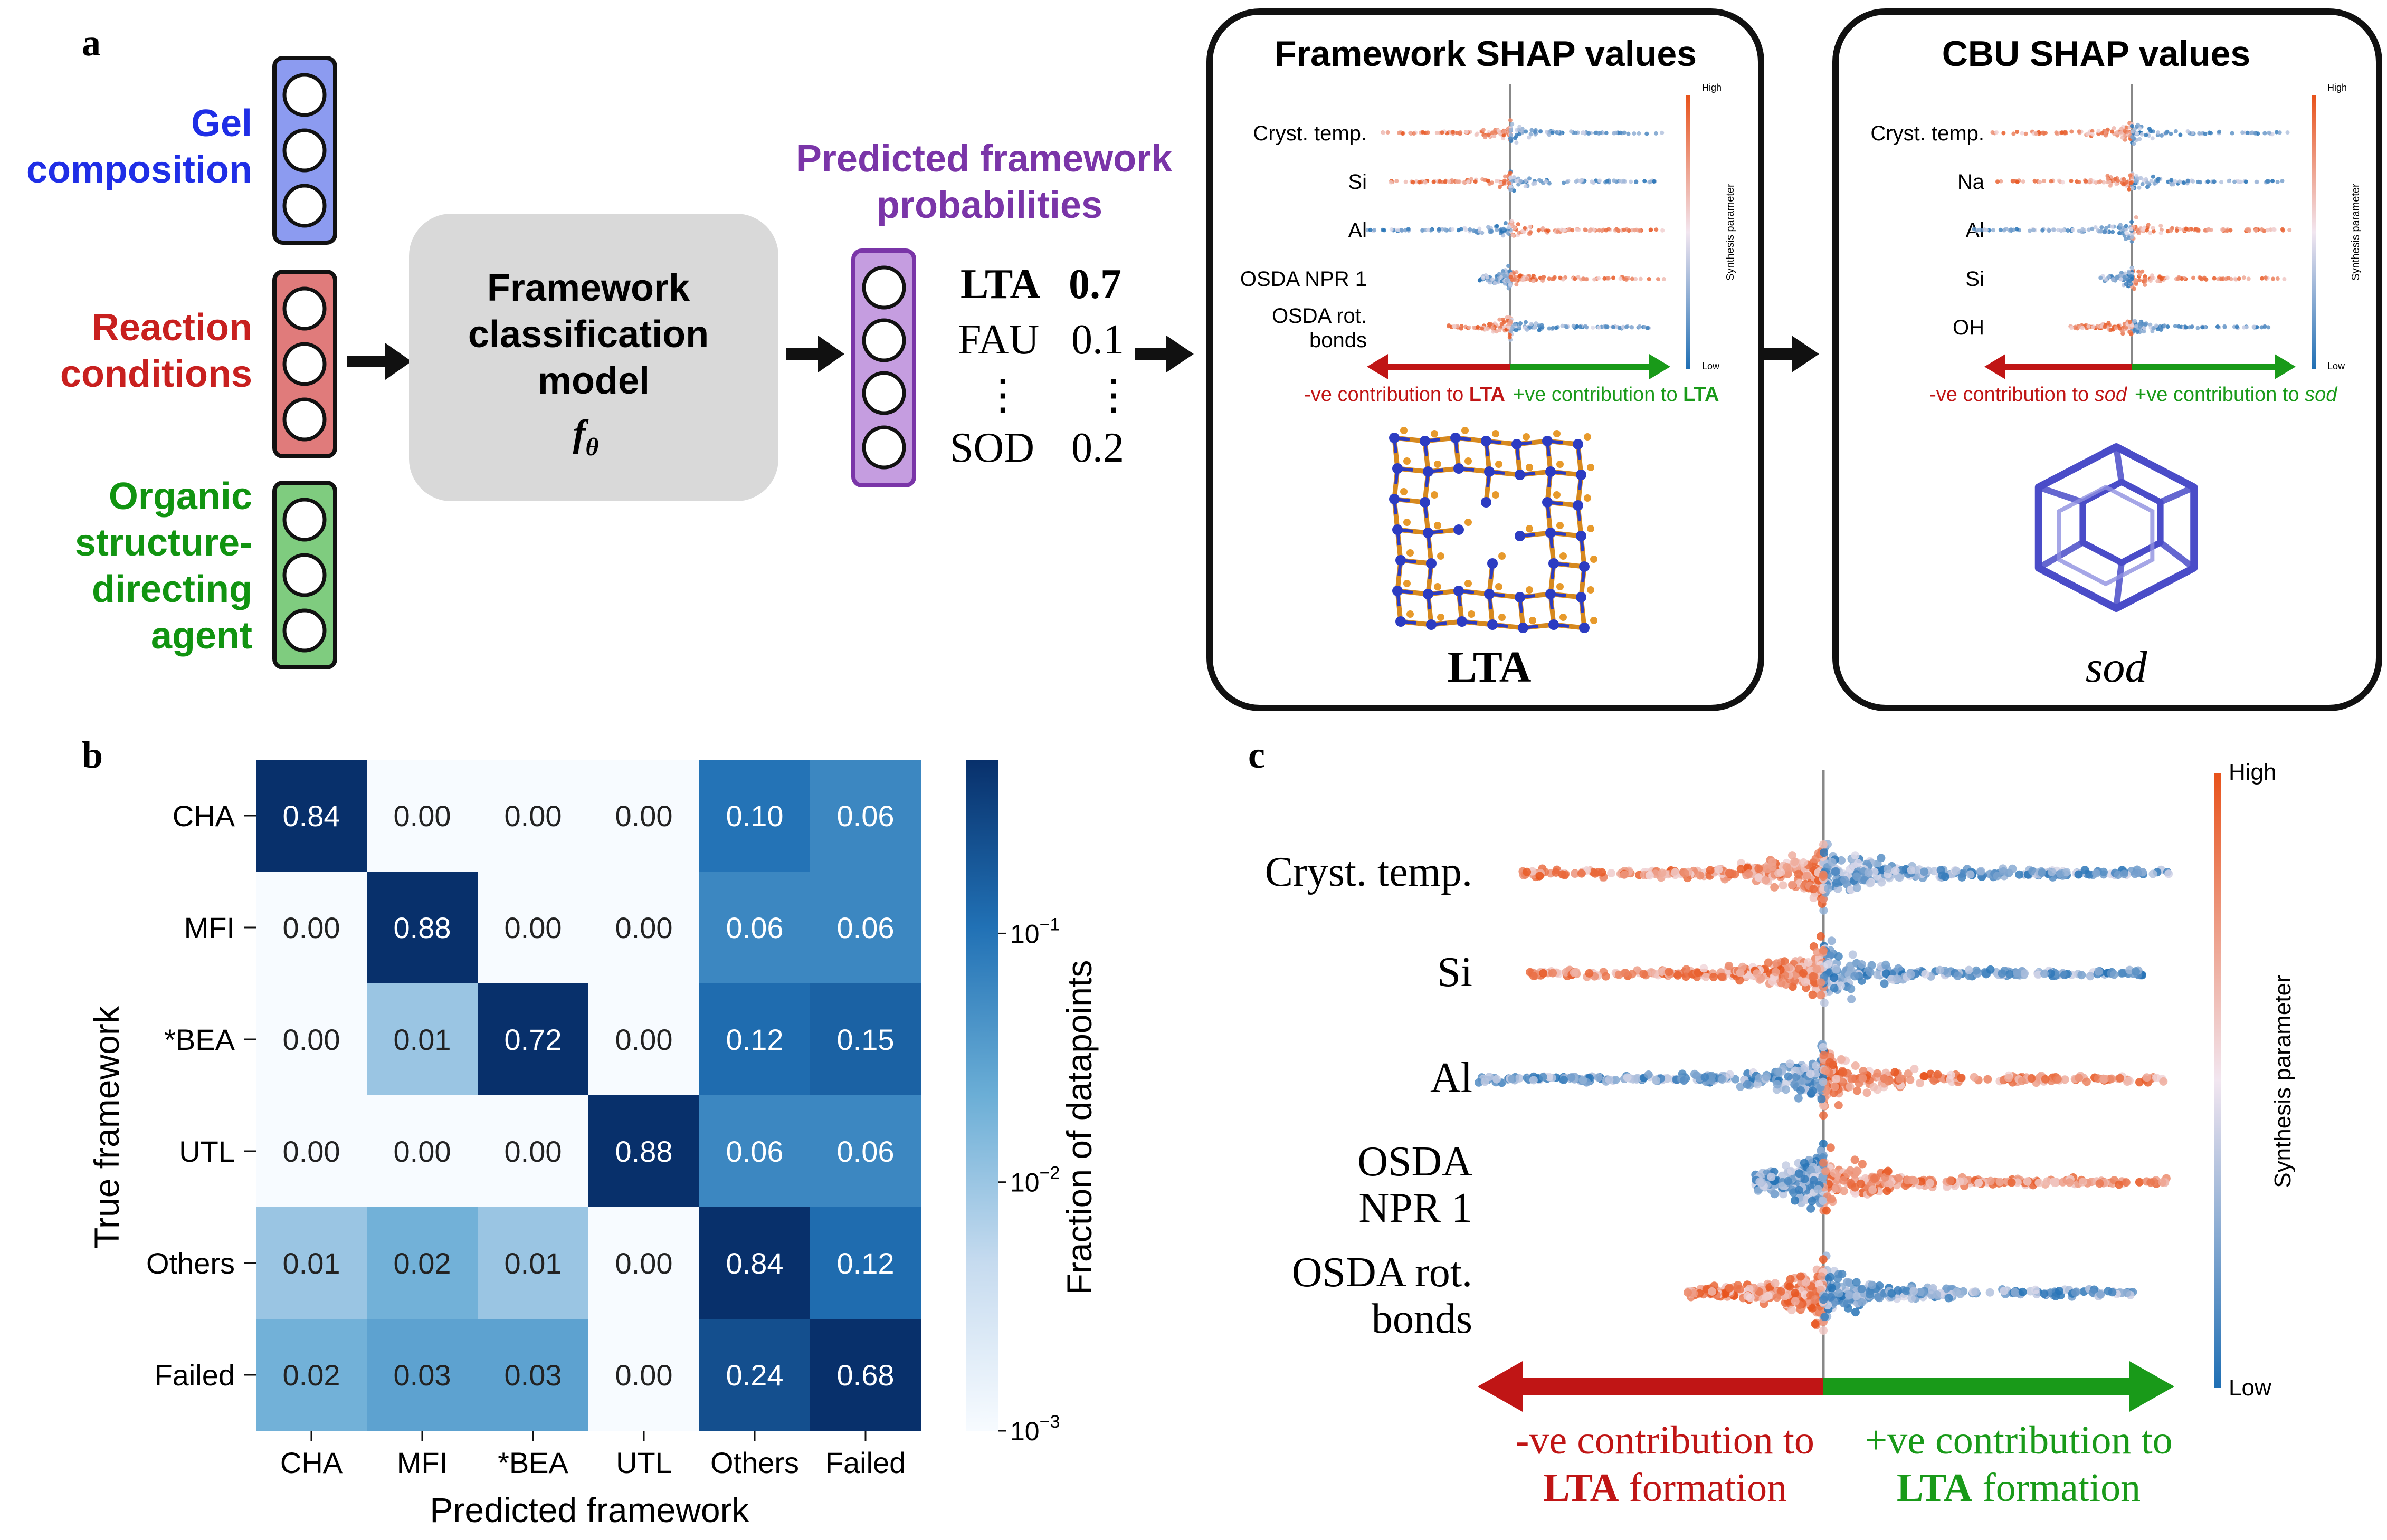 This screenshot has height=1540, width=2387. Describe the element at coordinates (2253, 772) in the screenshot. I see `shap-colorbar-high: High` at that location.